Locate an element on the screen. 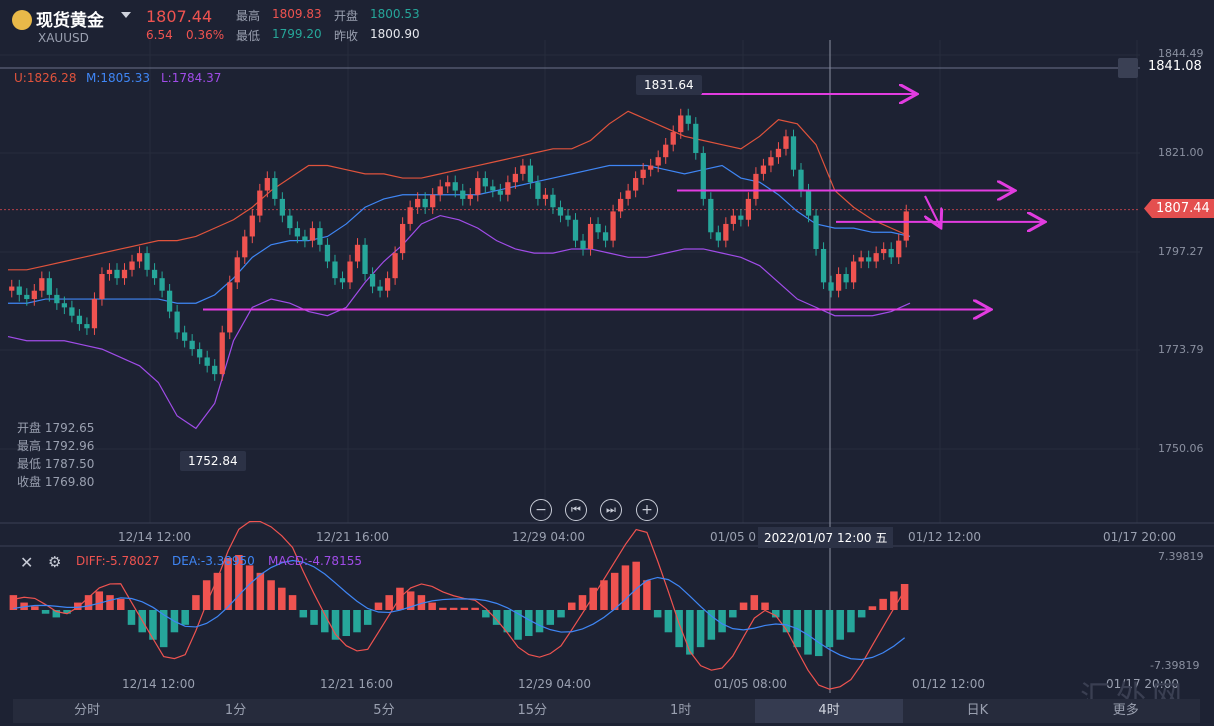 Image resolution: width=1214 pixels, height=726 pixels. boll-mid-legend: M:1805.33 is located at coordinates (118, 78).